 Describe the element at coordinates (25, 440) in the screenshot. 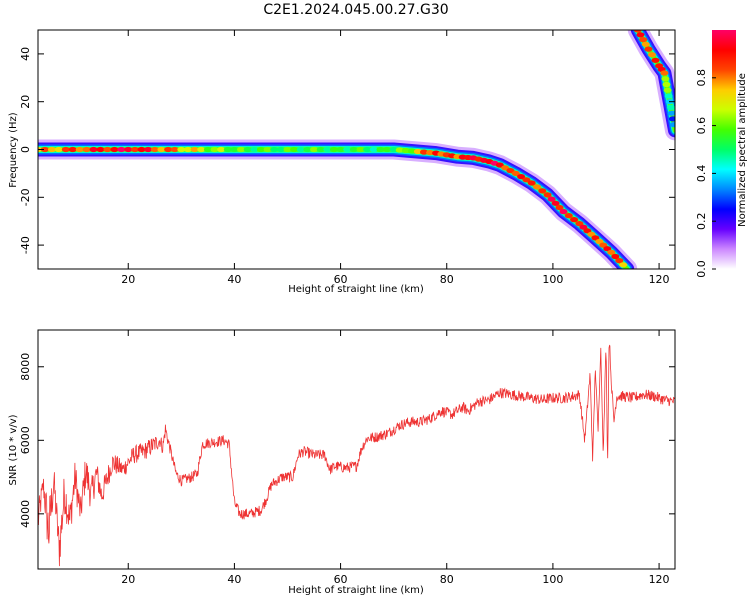

I see `snr-y-tick-label: 6000` at that location.